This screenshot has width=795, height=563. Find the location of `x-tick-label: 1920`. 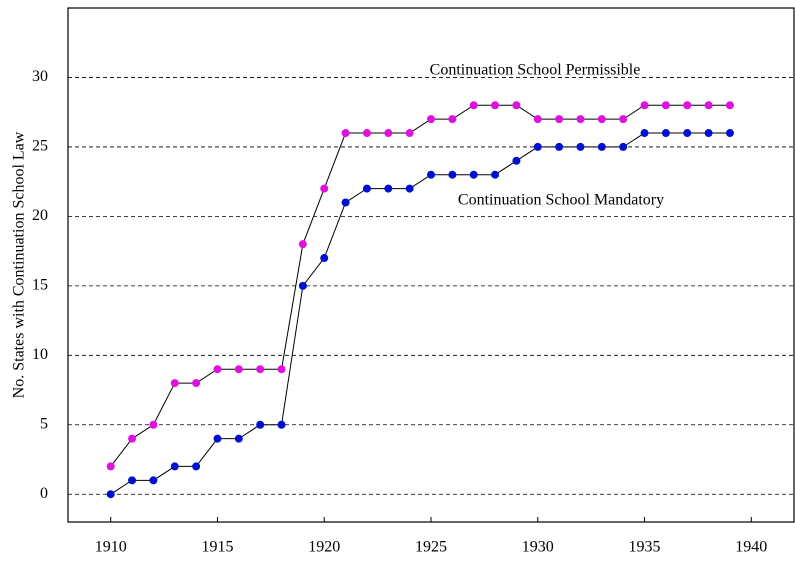

x-tick-label: 1920 is located at coordinates (324, 547).